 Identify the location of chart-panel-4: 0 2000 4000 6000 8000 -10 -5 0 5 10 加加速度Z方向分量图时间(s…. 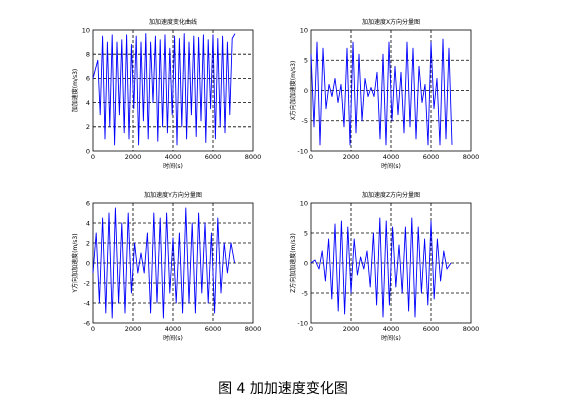
(384, 266).